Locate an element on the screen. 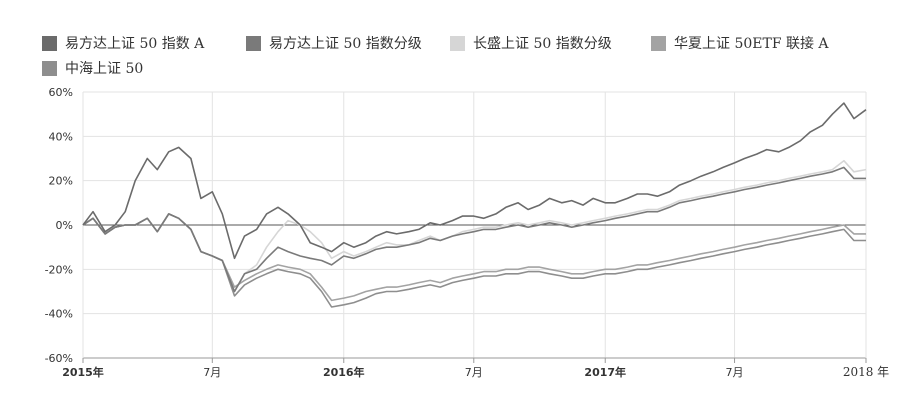 Image resolution: width=908 pixels, height=405 pixels. legend-item-4: 中海上证 50 is located at coordinates (92, 68).